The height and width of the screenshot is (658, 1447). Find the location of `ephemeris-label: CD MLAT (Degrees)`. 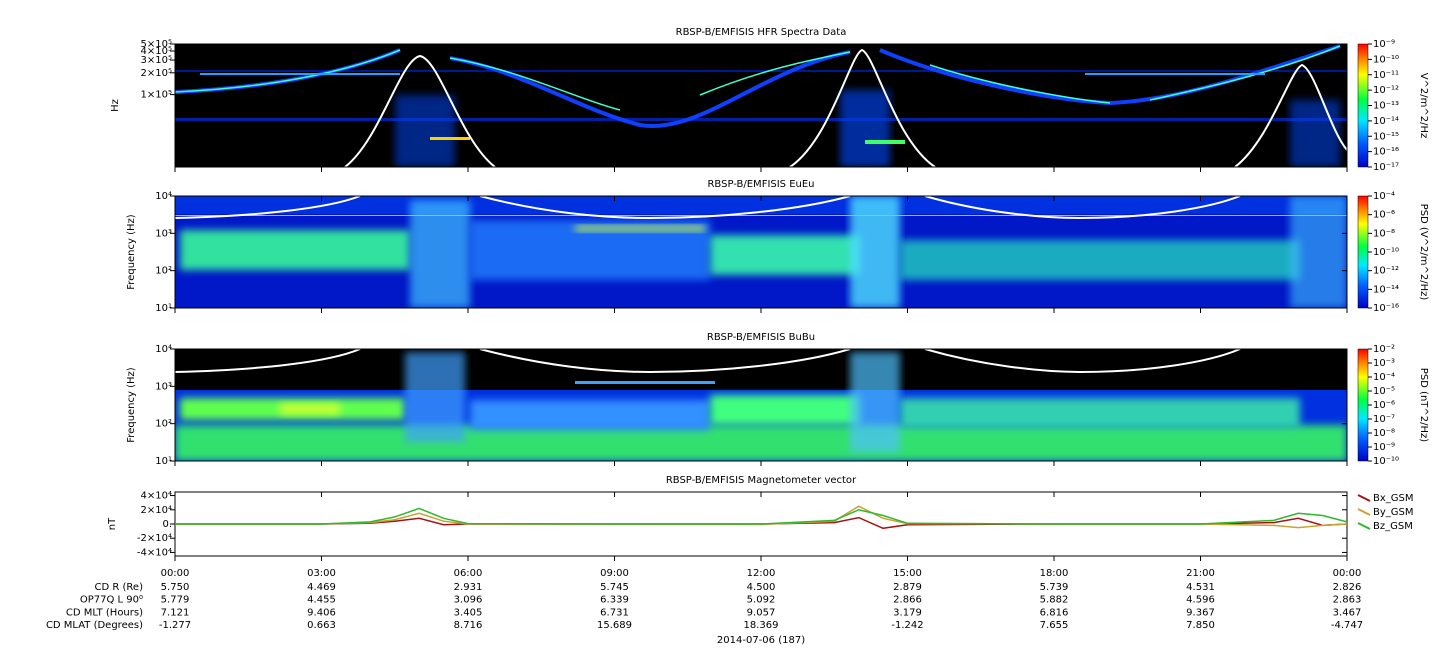

ephemeris-label: CD MLAT (Degrees) is located at coordinates (94, 625).